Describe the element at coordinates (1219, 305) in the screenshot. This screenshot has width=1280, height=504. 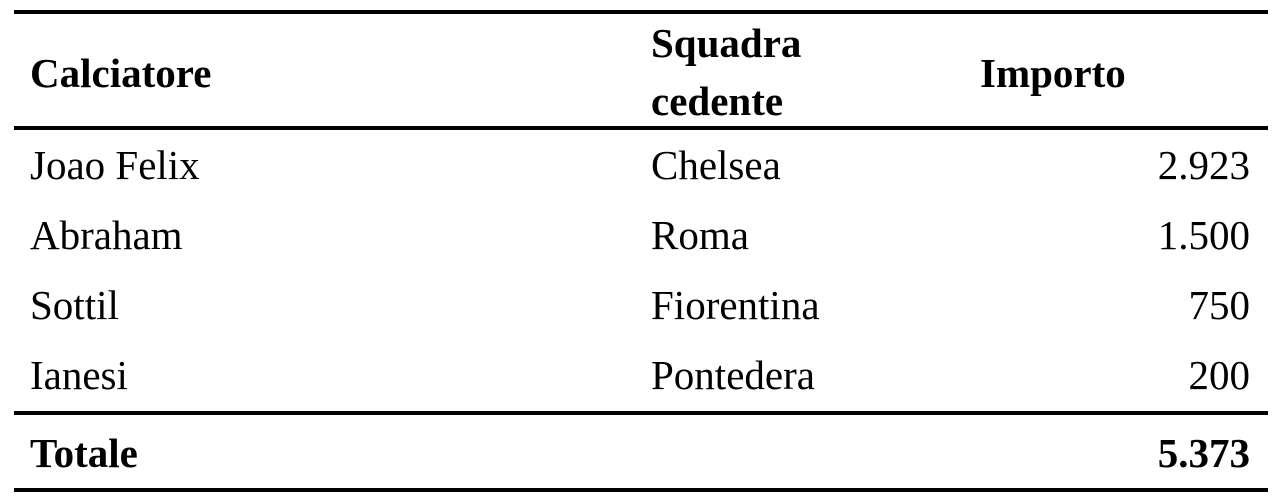
I see `cell-amount: 750` at that location.